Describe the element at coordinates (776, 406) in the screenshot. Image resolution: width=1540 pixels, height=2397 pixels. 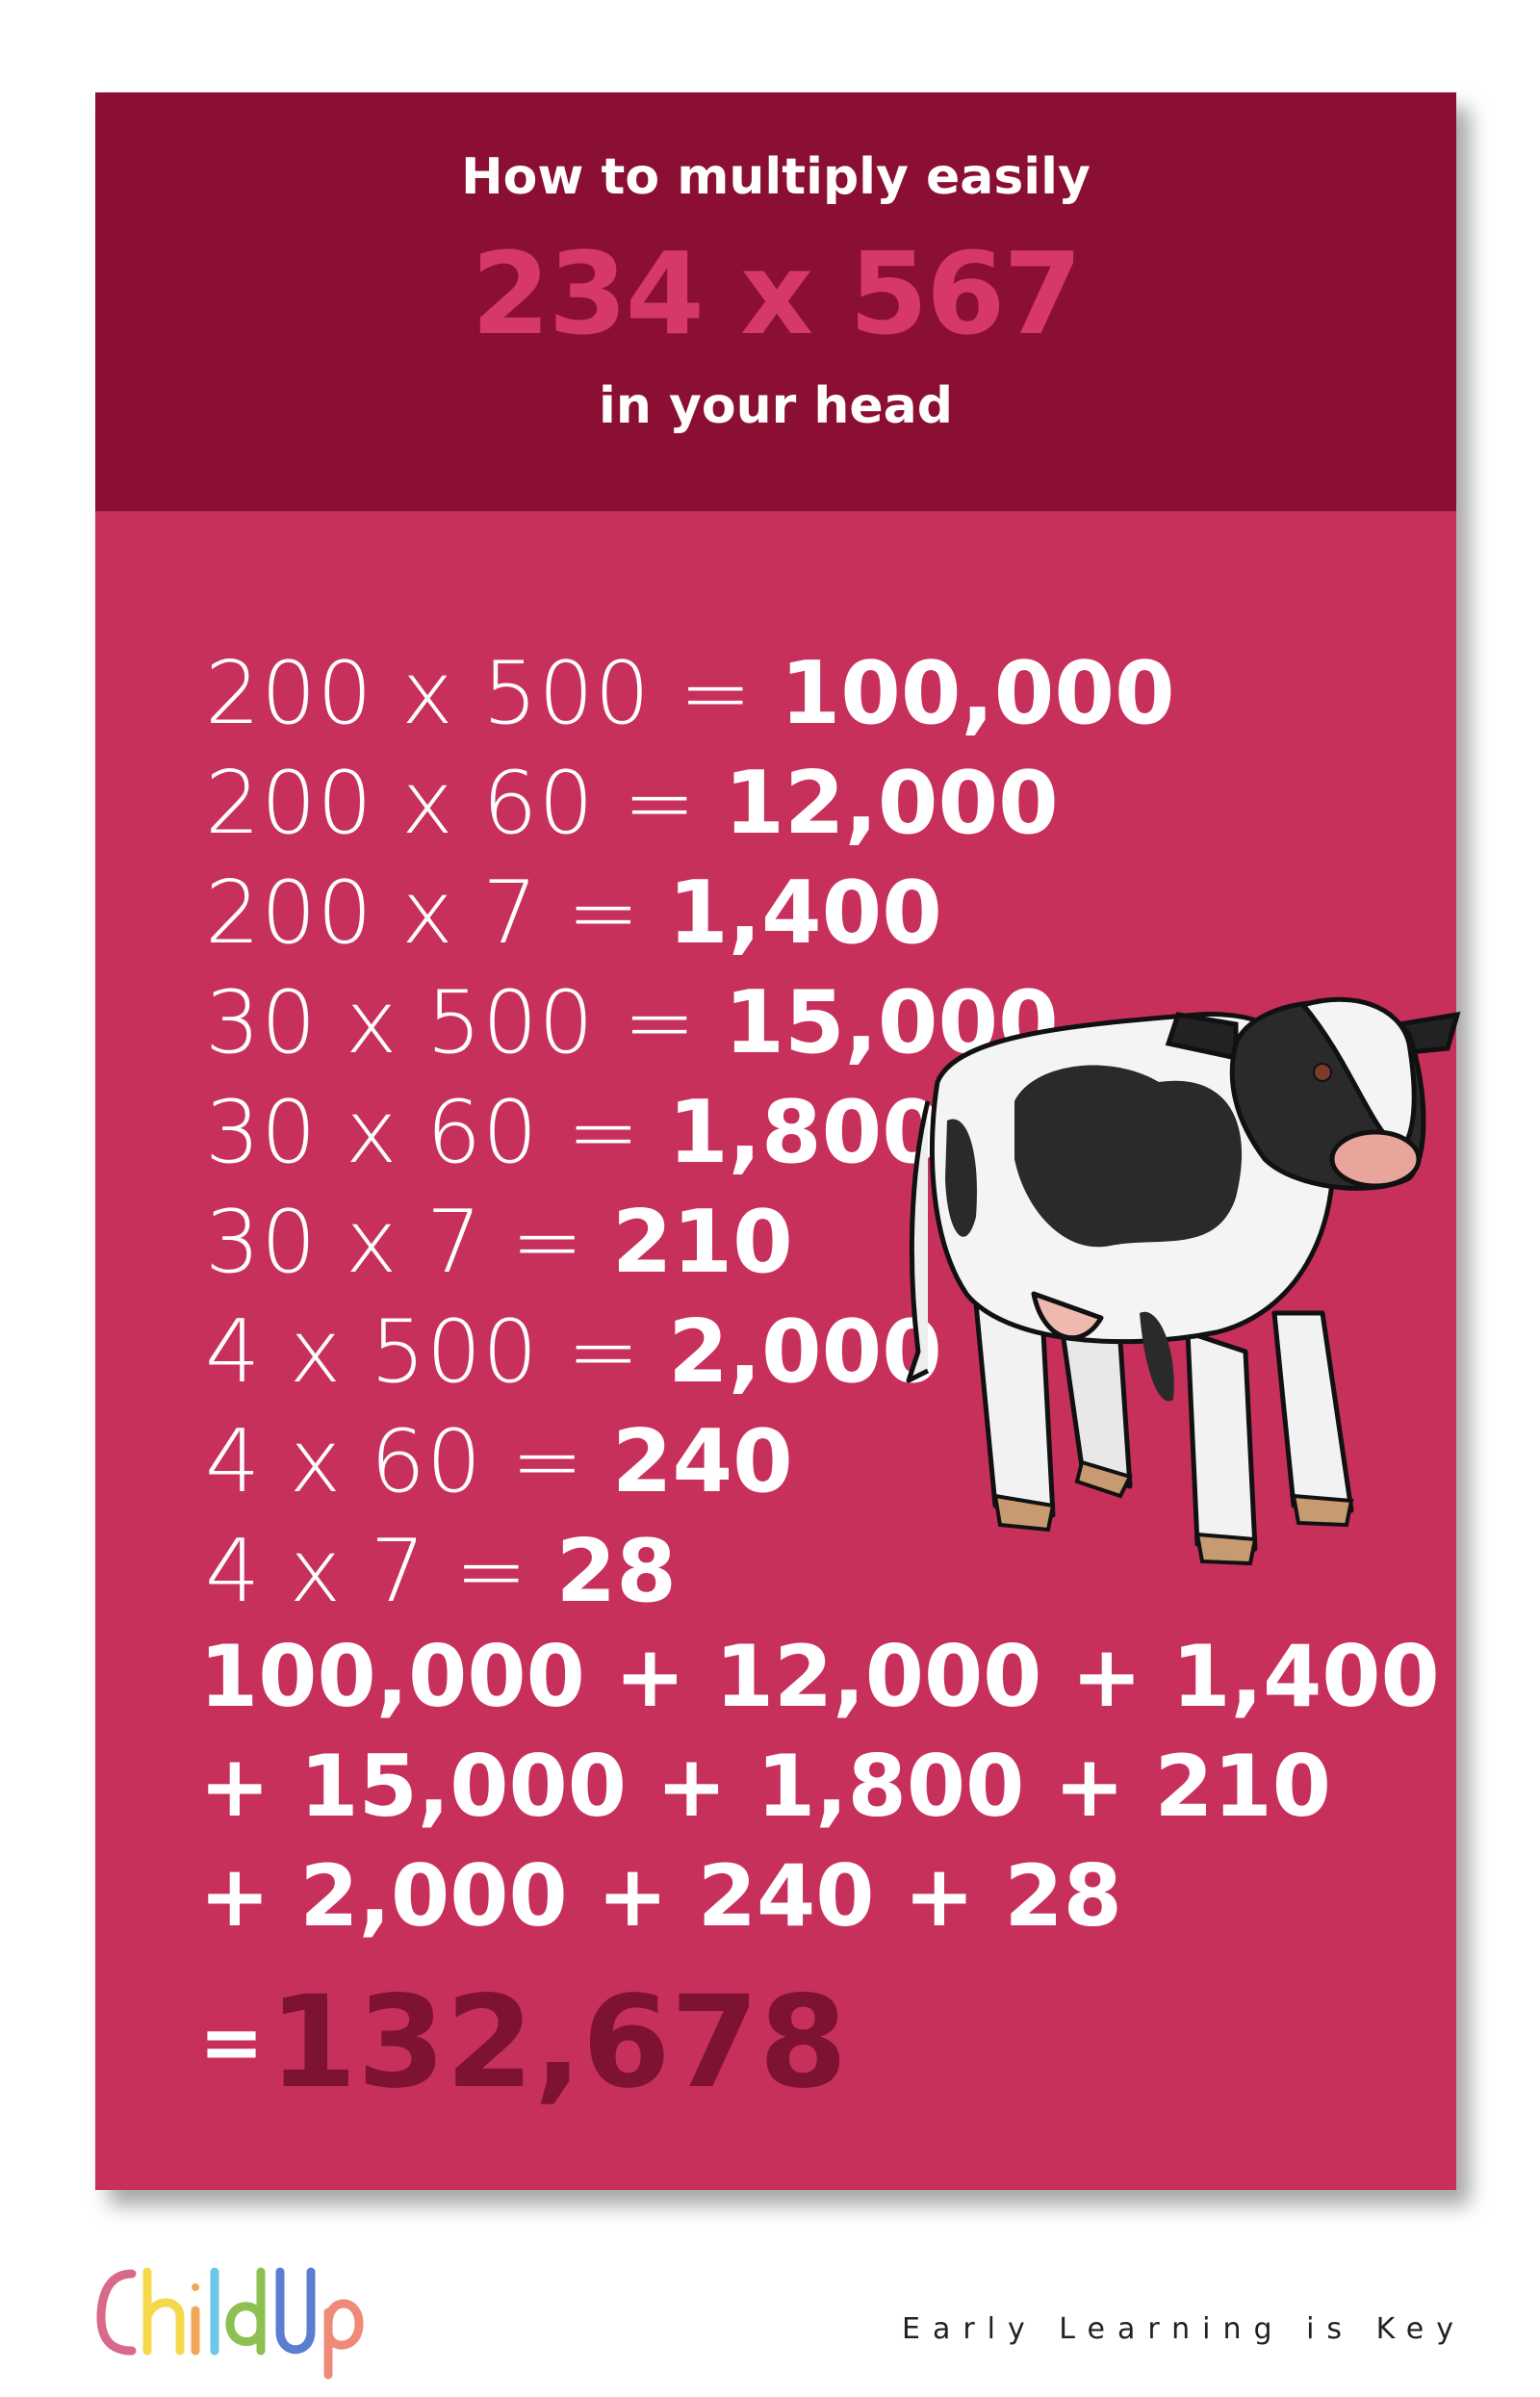
I see `subtitle: in your head` at that location.